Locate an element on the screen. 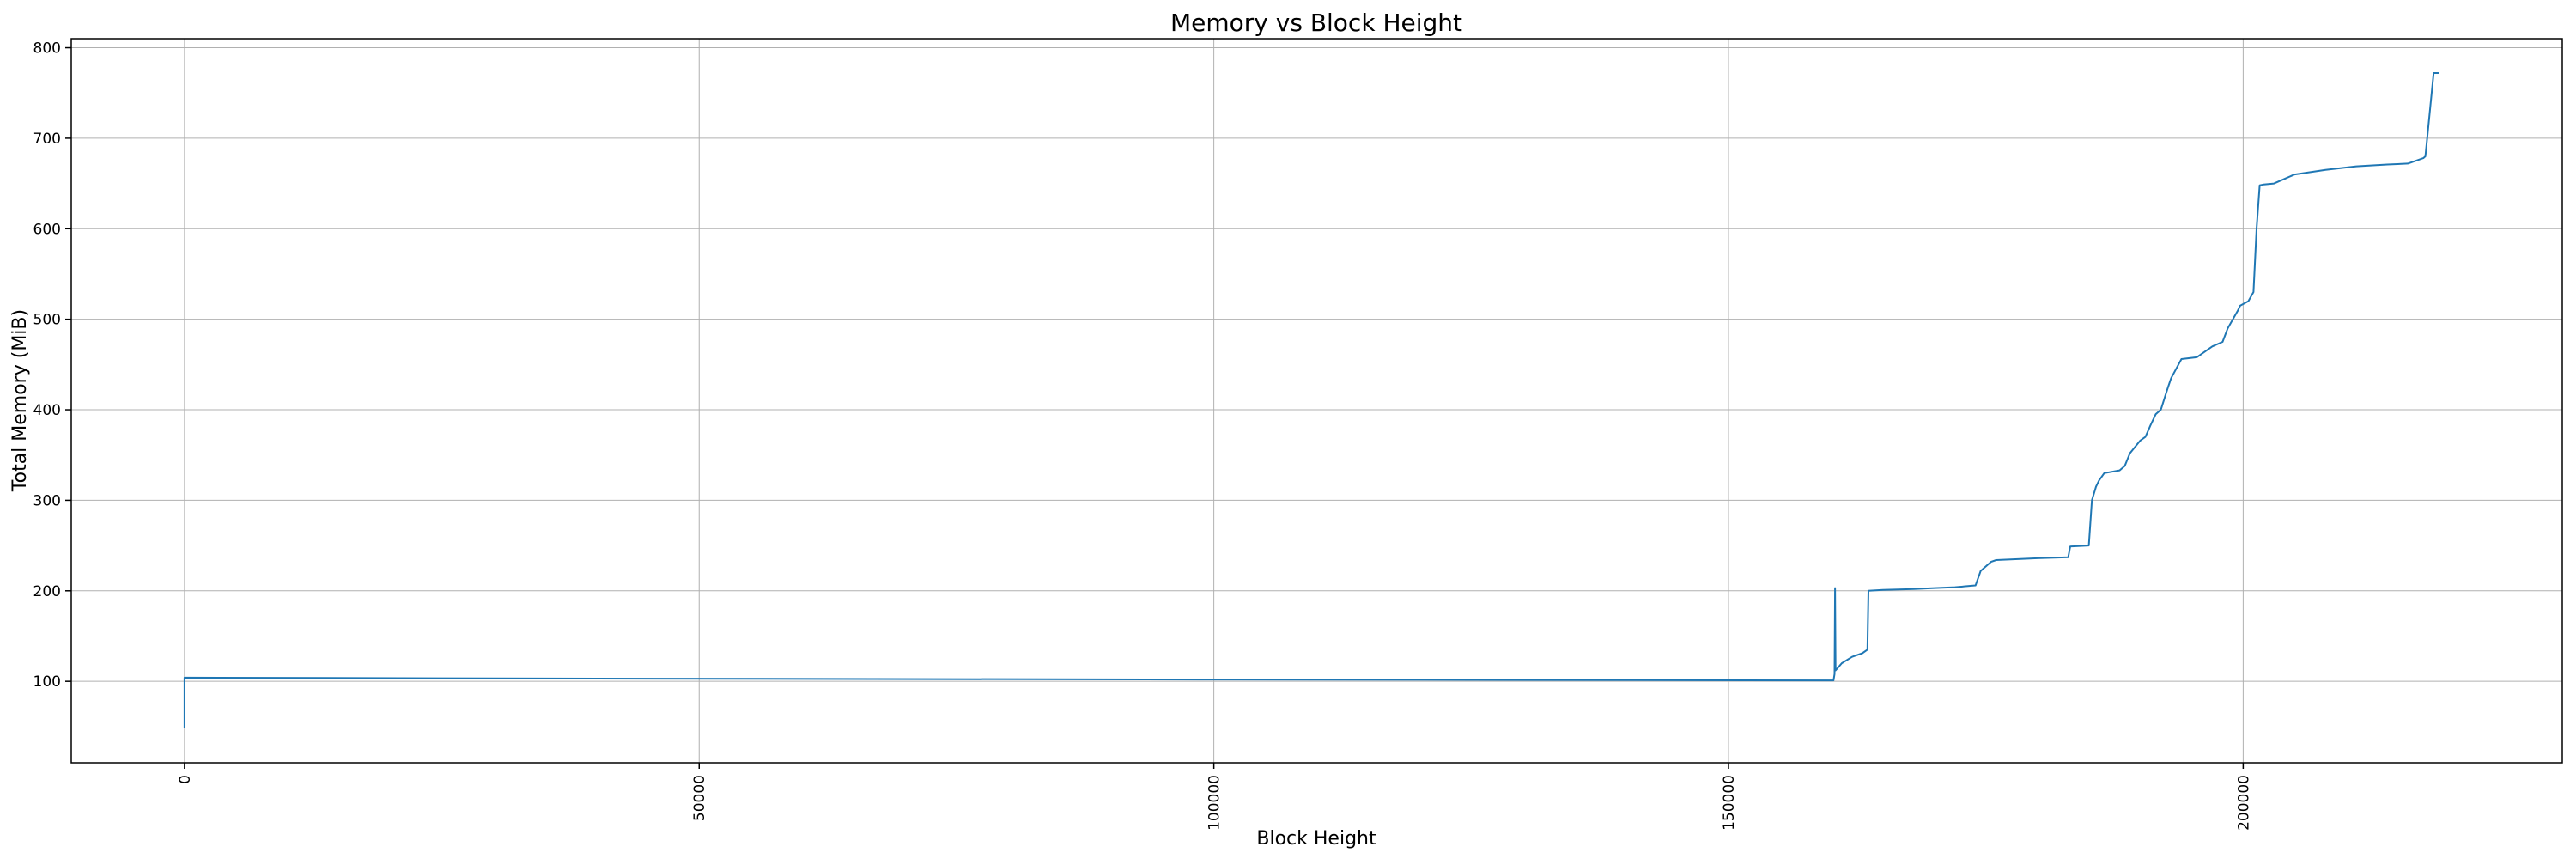 The width and height of the screenshot is (2576, 859). x-tick-label: 200000 is located at coordinates (2244, 803).